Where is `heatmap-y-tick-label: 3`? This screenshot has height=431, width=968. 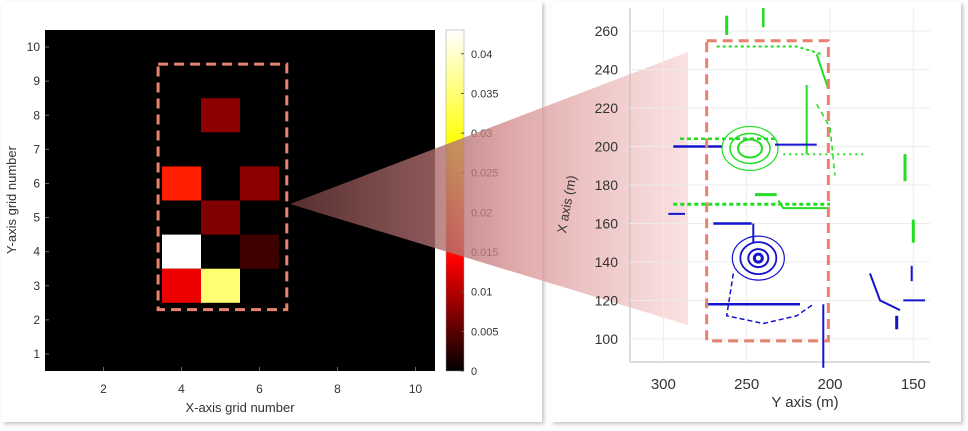
heatmap-y-tick-label: 3 is located at coordinates (36, 286).